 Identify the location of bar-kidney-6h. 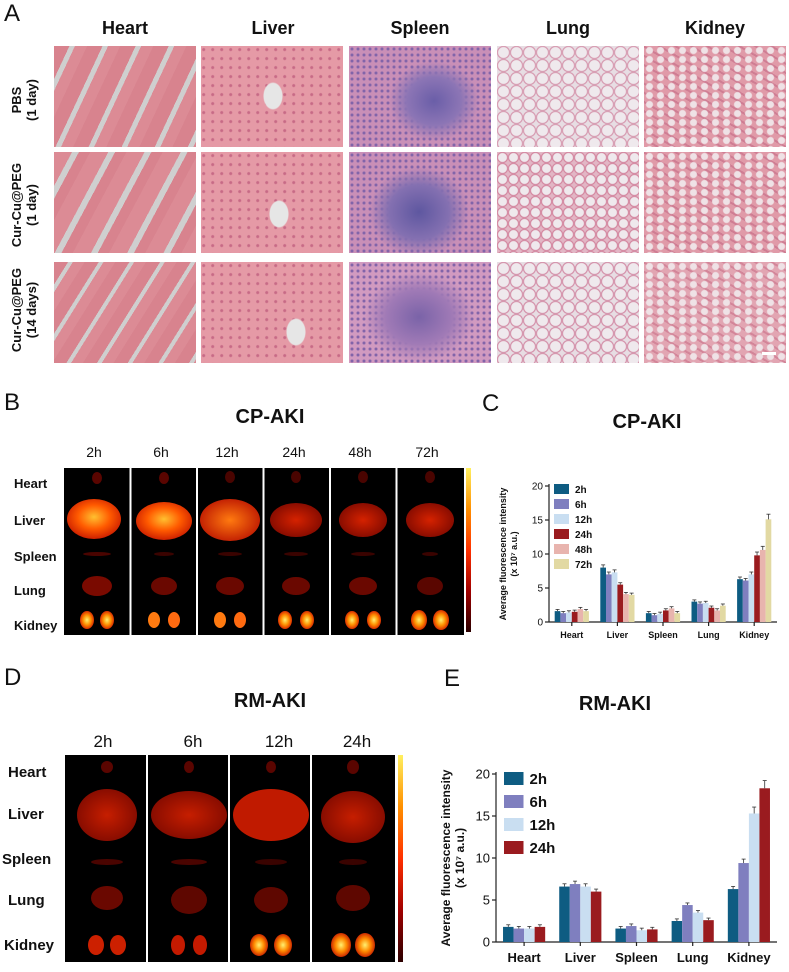
(745, 601).